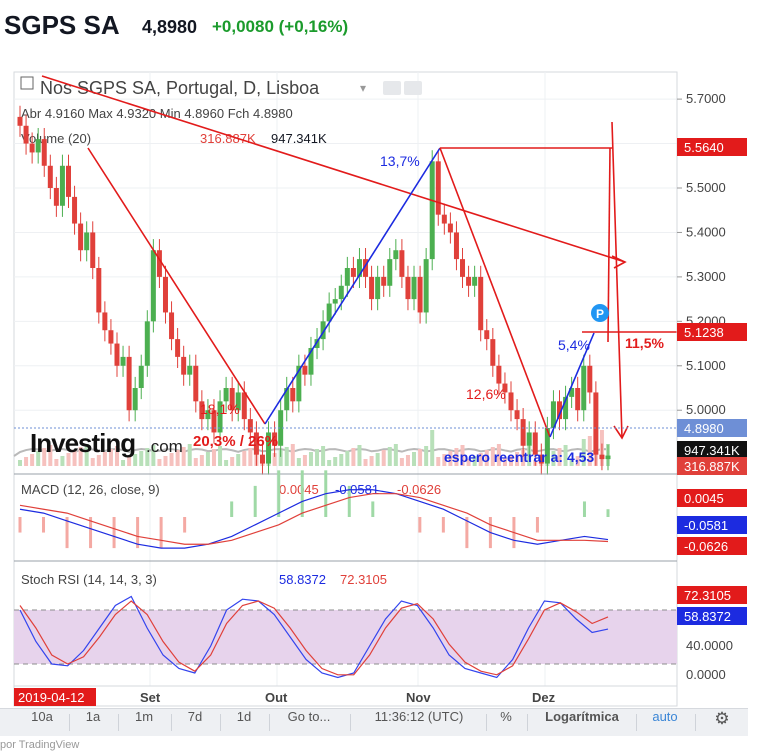 The height and width of the screenshot is (755, 765). What do you see at coordinates (665, 716) in the screenshot?
I see `auto-scale-toggle: auto` at bounding box center [665, 716].